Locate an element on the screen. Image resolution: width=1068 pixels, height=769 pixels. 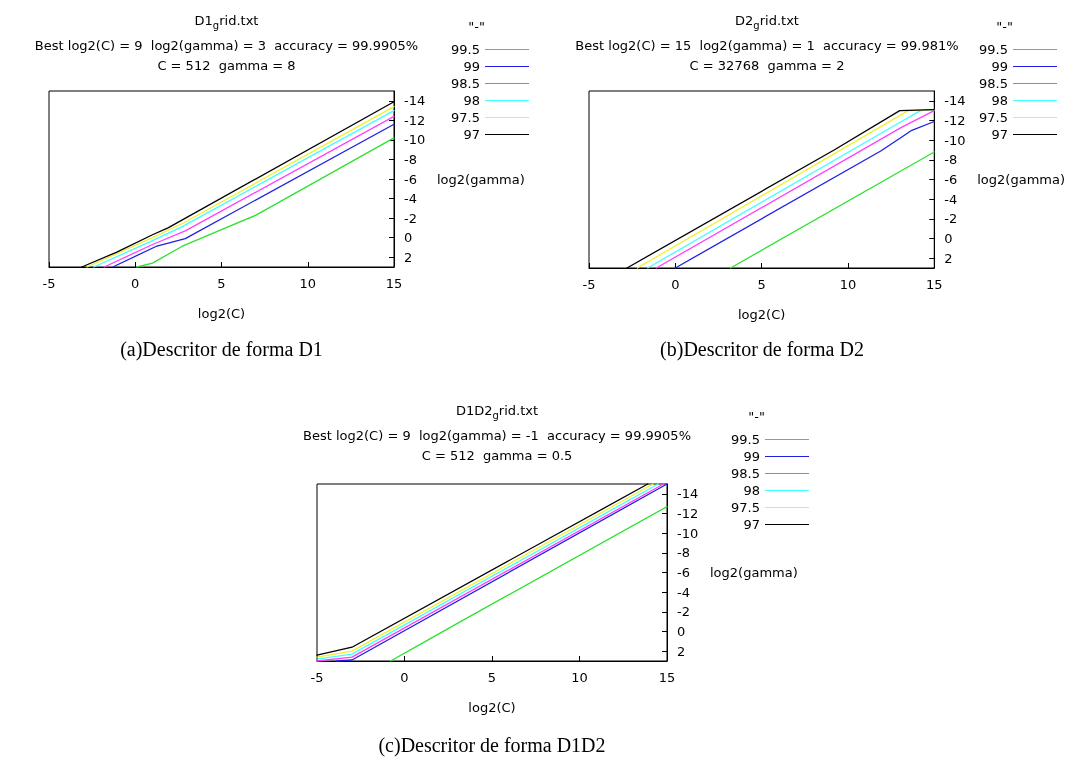
chart-subtitle: Best log2(C) = 9 log2(gamma) = -1 accuracy = 99.9905% C = 512 gamma = 0.5 is located at coordinates (497, 445).